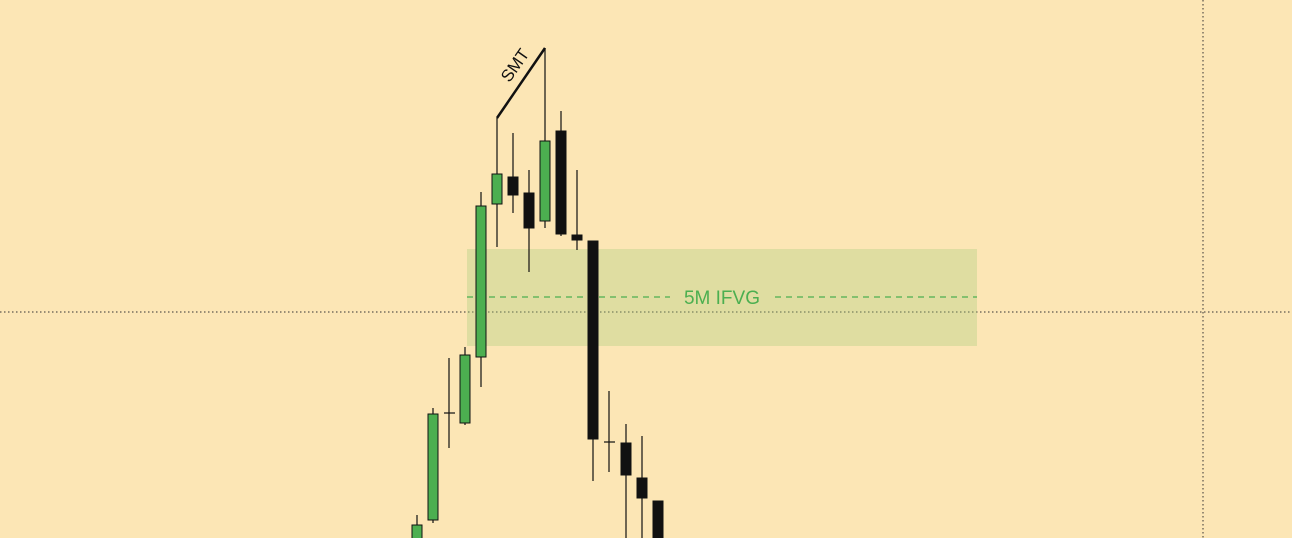  I want to click on ifvg-zone, so click(722, 297).